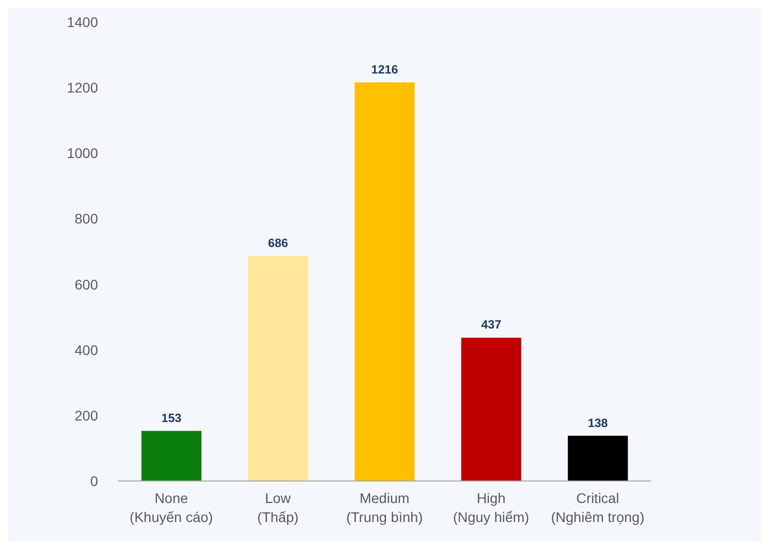 This screenshot has width=769, height=549. Describe the element at coordinates (86, 218) in the screenshot. I see `y-tick-label: 800` at that location.